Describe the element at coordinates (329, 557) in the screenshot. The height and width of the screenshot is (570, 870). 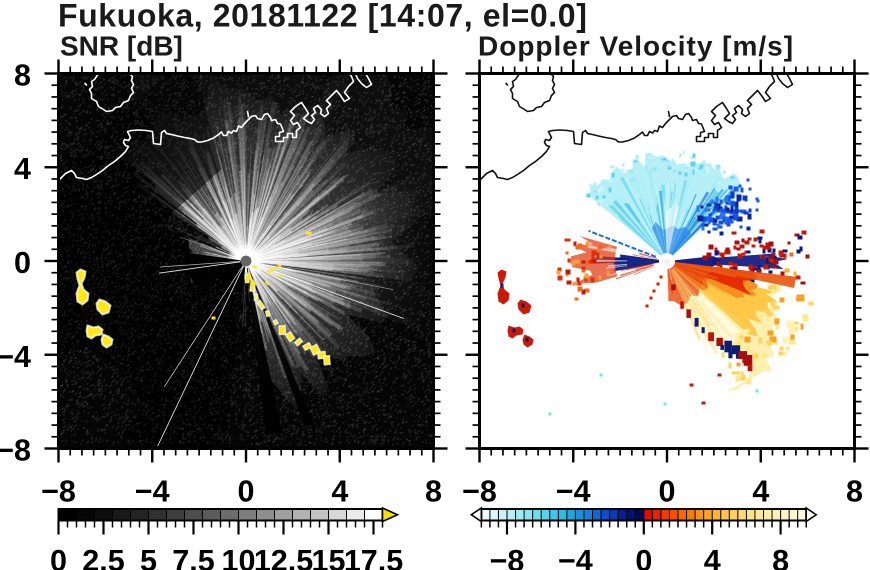
I see `svg-text: 15` at that location.